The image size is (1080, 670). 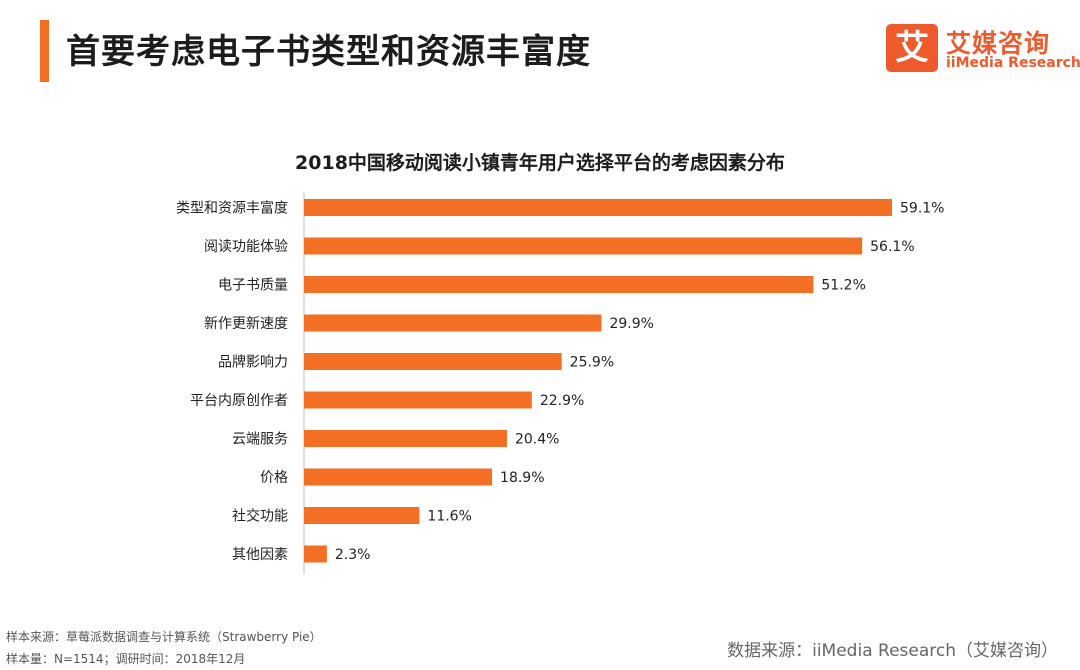 What do you see at coordinates (232, 208) in the screenshot?
I see `category-label: 类型和资源丰富度` at bounding box center [232, 208].